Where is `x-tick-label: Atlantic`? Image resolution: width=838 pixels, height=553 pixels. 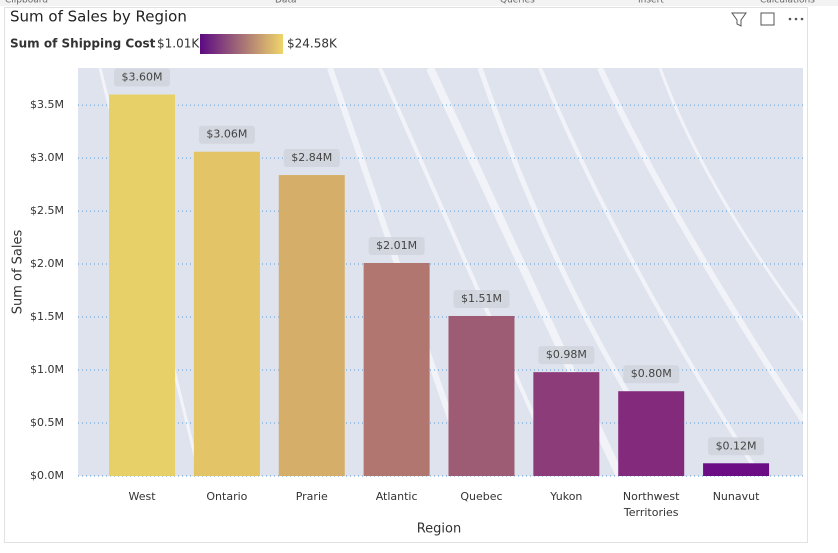
x-tick-label: Atlantic is located at coordinates (397, 496).